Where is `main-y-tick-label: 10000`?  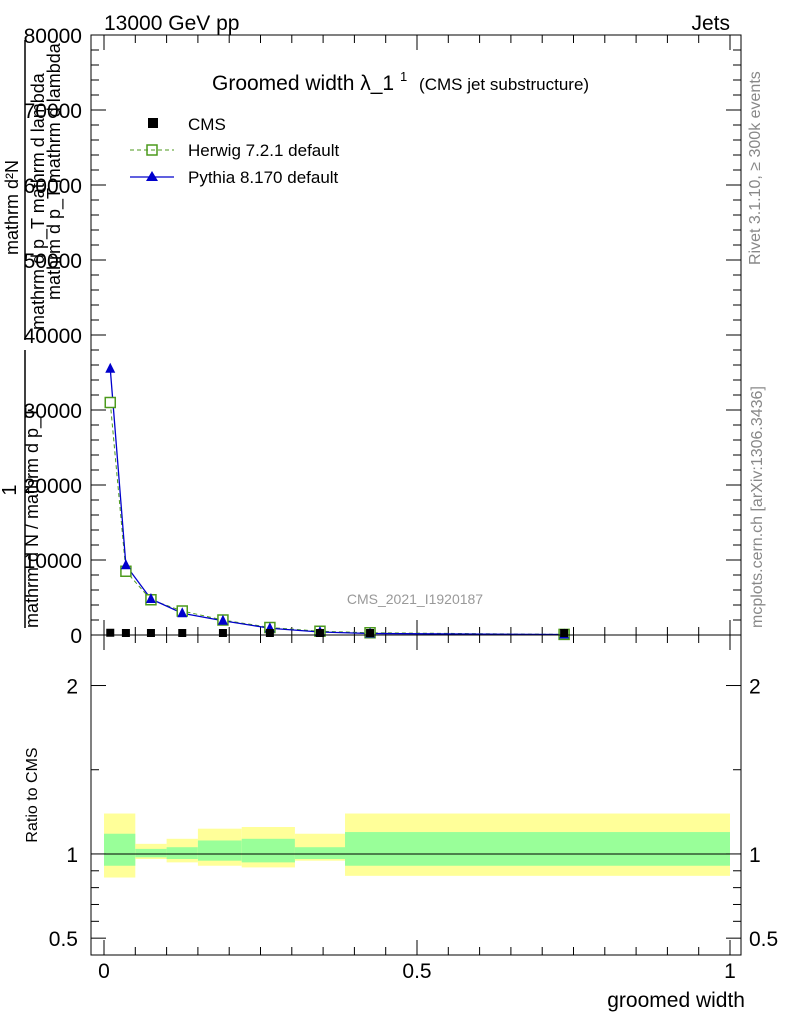 main-y-tick-label: 10000 is located at coordinates (53, 561).